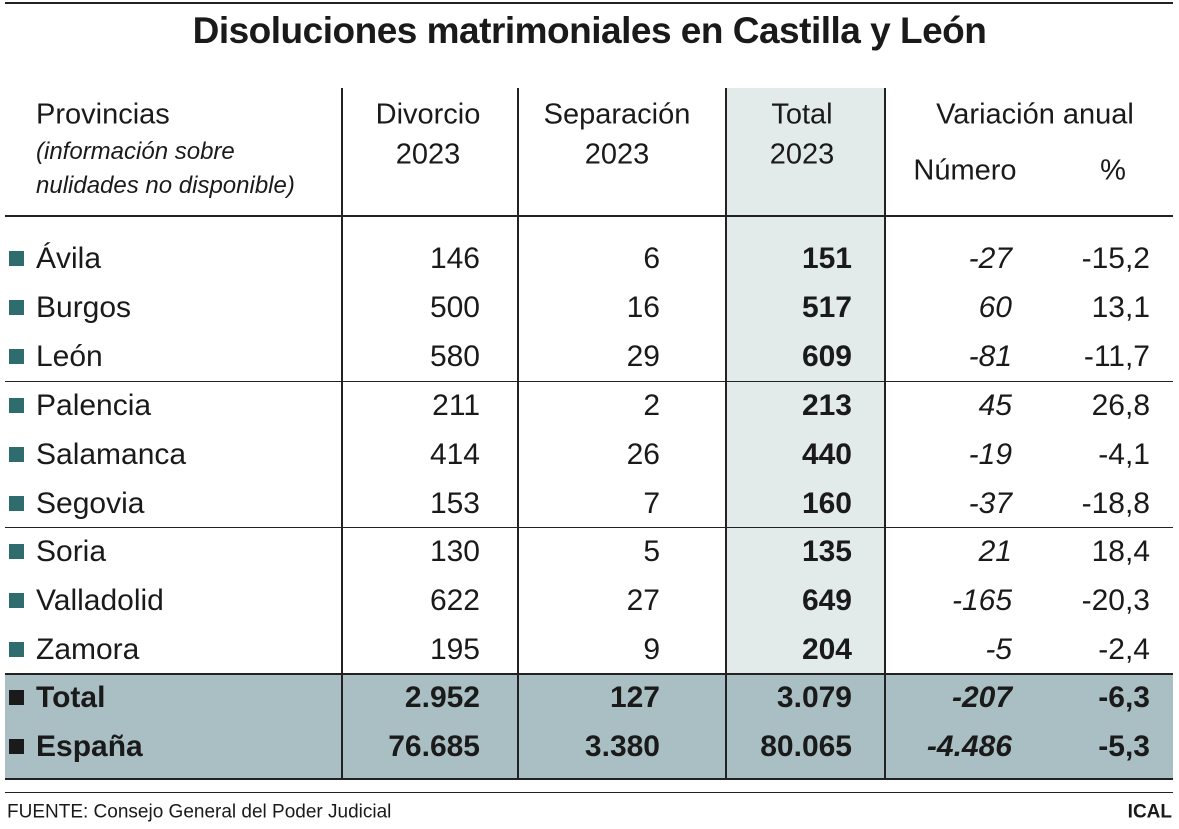  What do you see at coordinates (434, 746) in the screenshot?
I see `cell: 76.685` at bounding box center [434, 746].